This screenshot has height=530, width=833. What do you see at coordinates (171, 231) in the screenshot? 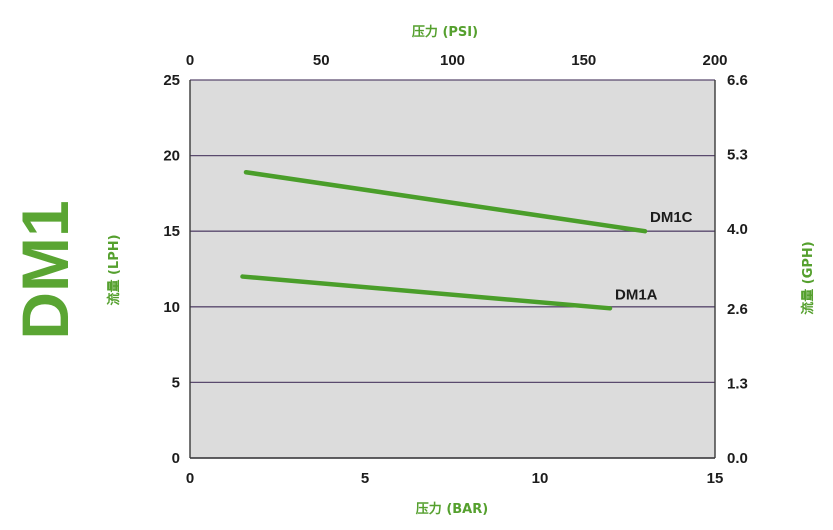
I see `y-tick-label: 15` at bounding box center [171, 231].